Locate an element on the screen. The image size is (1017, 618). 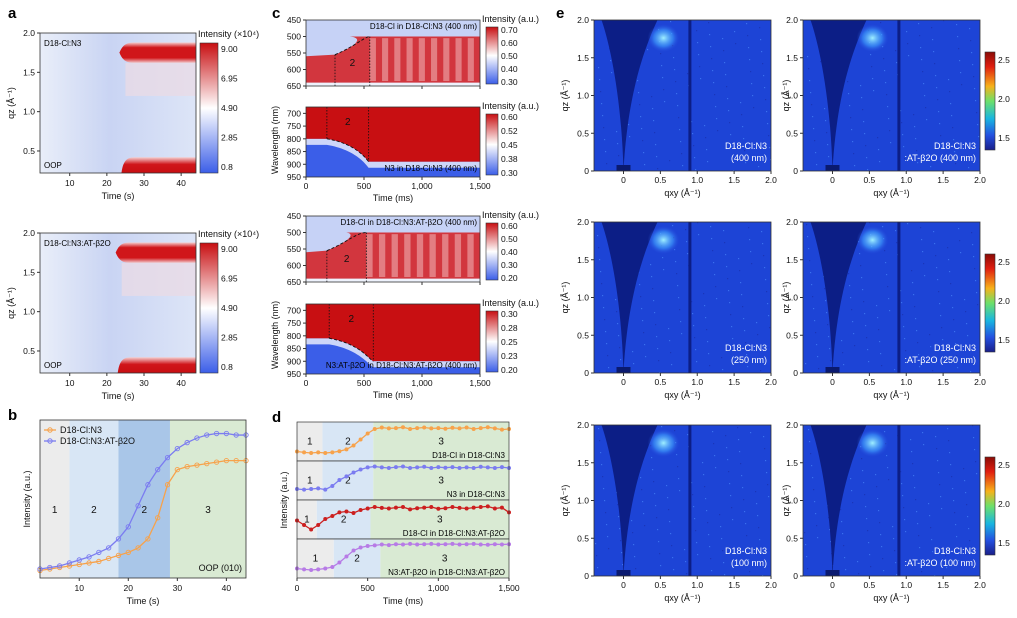
y-tick-label: 850 is located at coordinates (294, 349).